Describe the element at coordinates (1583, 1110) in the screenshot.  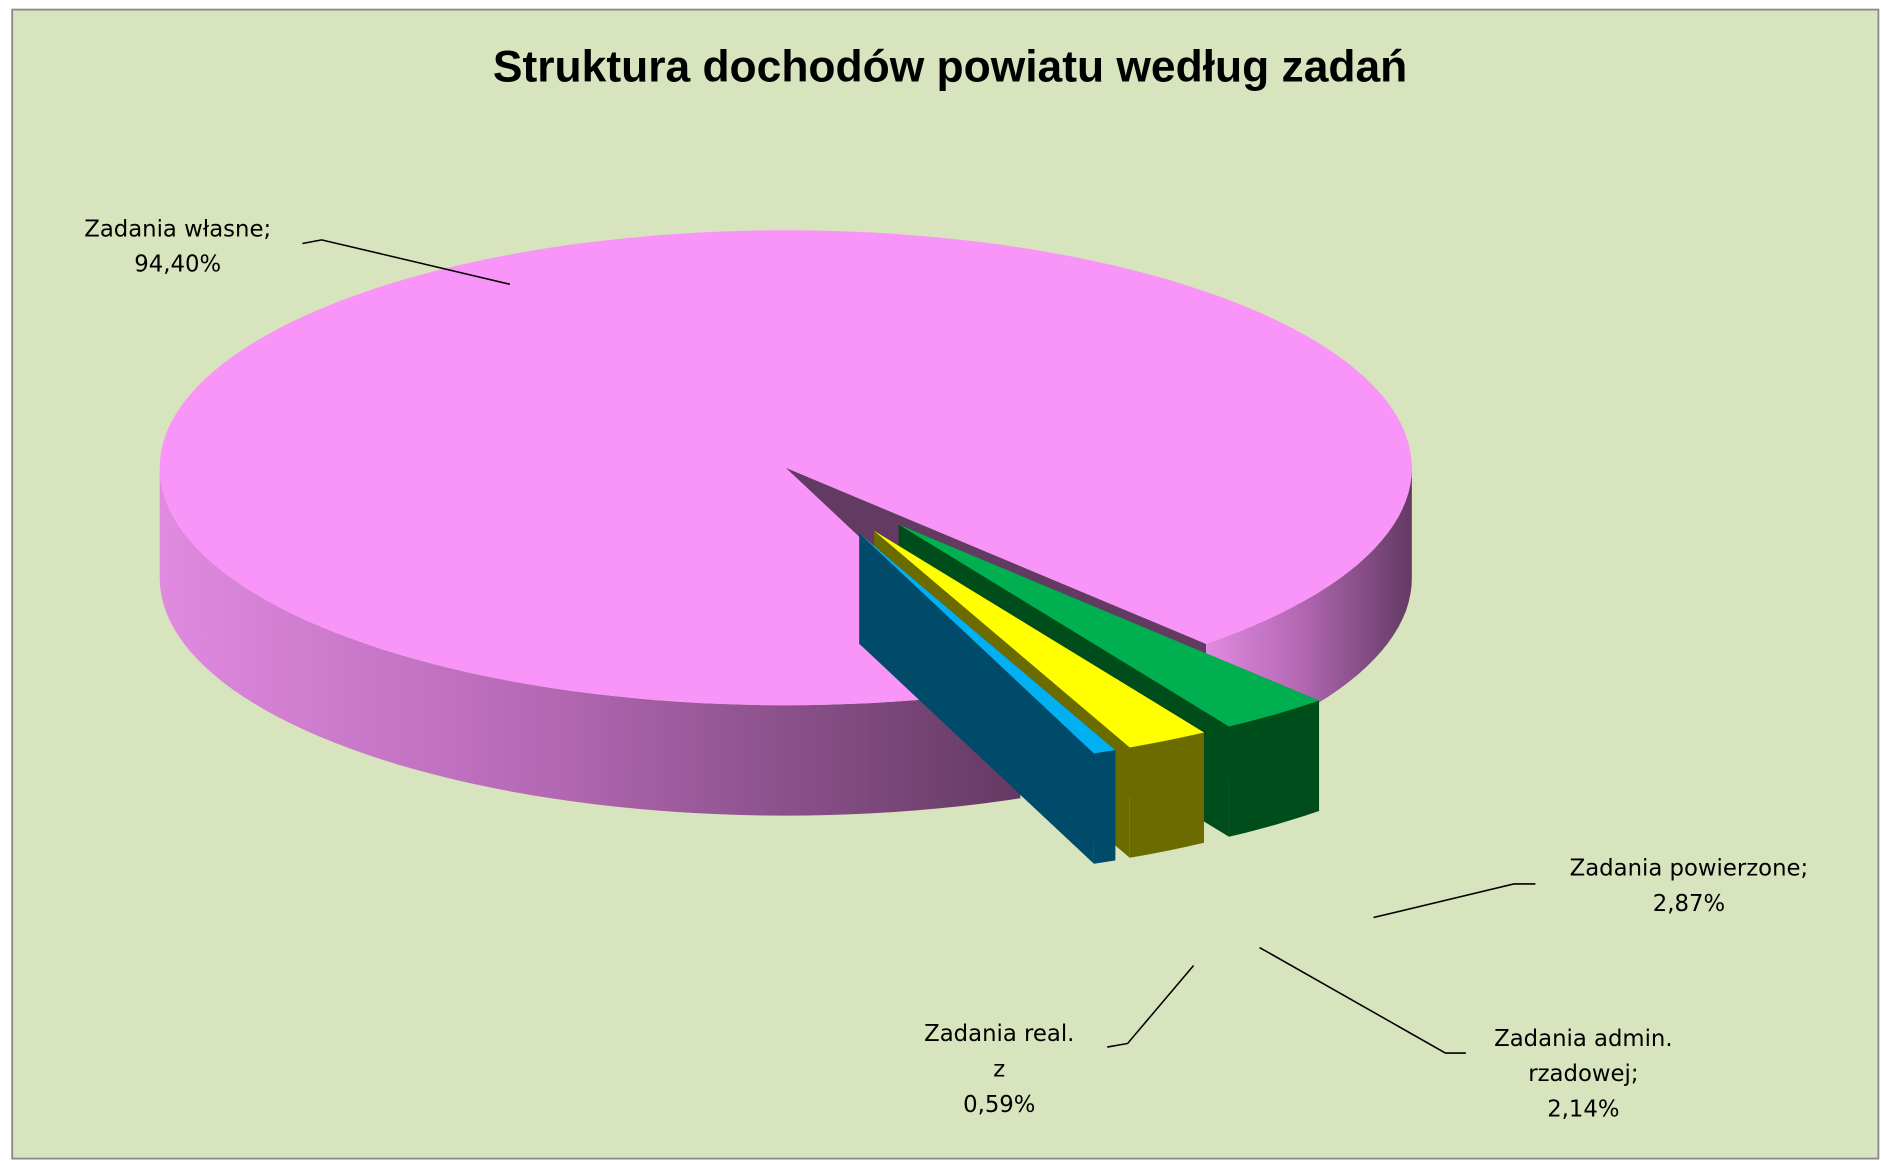
I see `data-label-value: 2,14%` at that location.